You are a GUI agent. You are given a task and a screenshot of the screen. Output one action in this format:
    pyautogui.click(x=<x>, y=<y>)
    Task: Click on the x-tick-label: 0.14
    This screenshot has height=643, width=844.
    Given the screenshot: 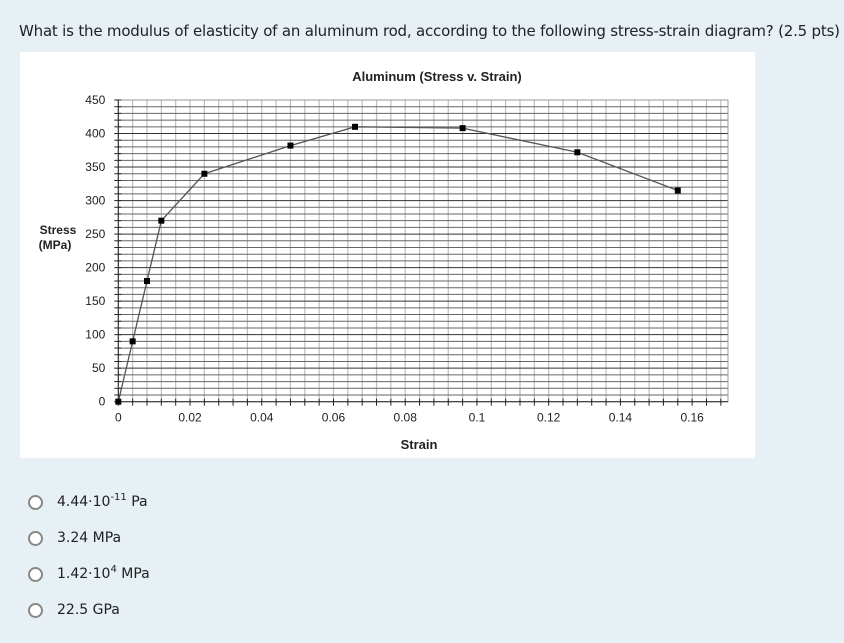 What is the action you would take?
    pyautogui.click(x=621, y=418)
    